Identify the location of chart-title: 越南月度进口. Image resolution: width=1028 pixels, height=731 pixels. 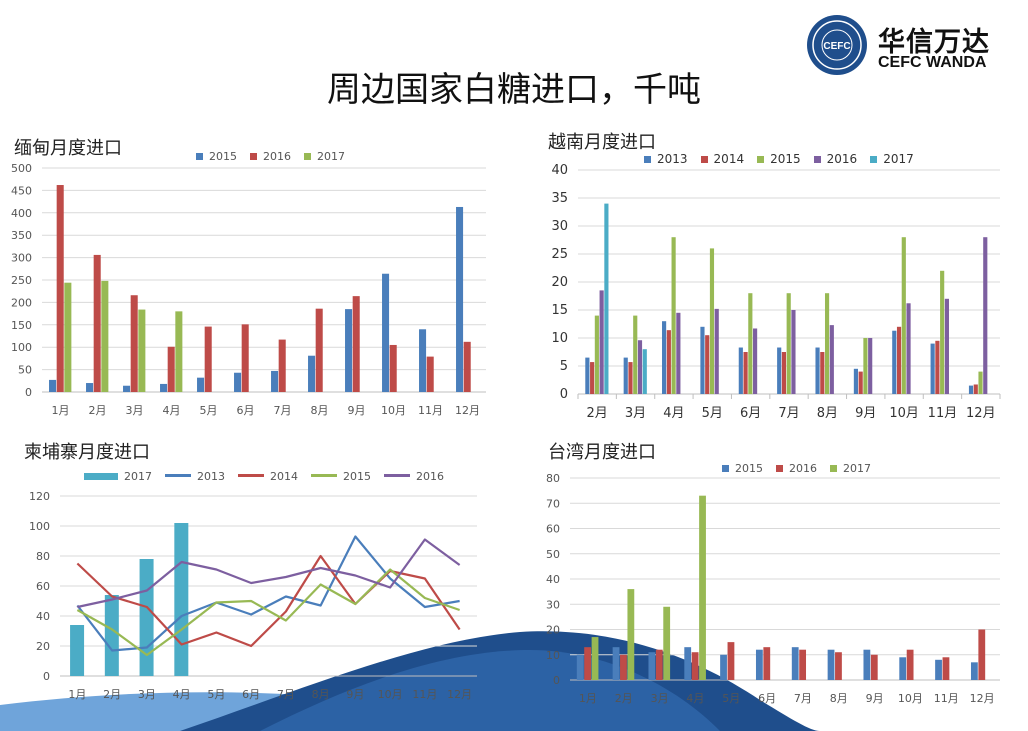
(602, 142).